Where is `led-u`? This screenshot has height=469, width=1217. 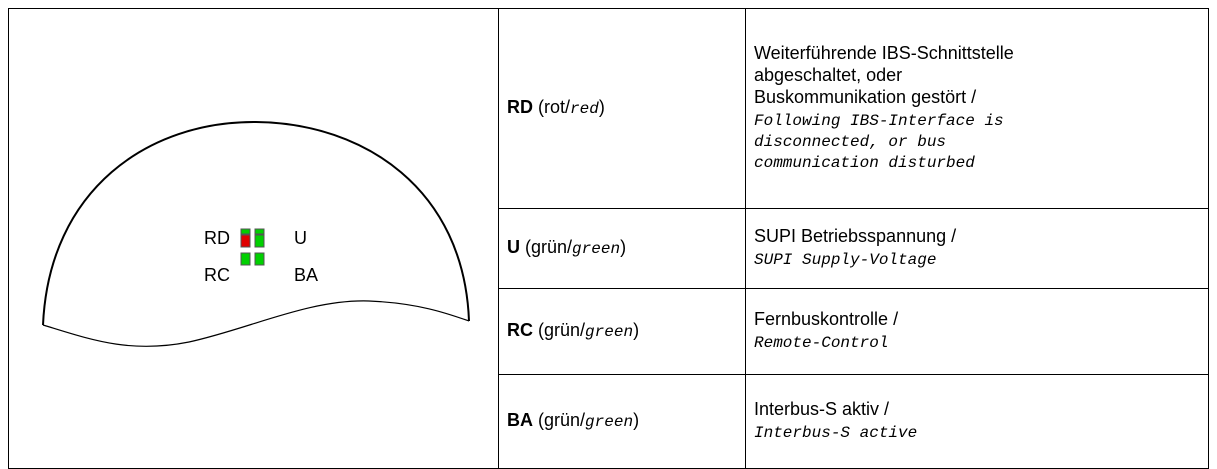
led-u is located at coordinates (259, 241).